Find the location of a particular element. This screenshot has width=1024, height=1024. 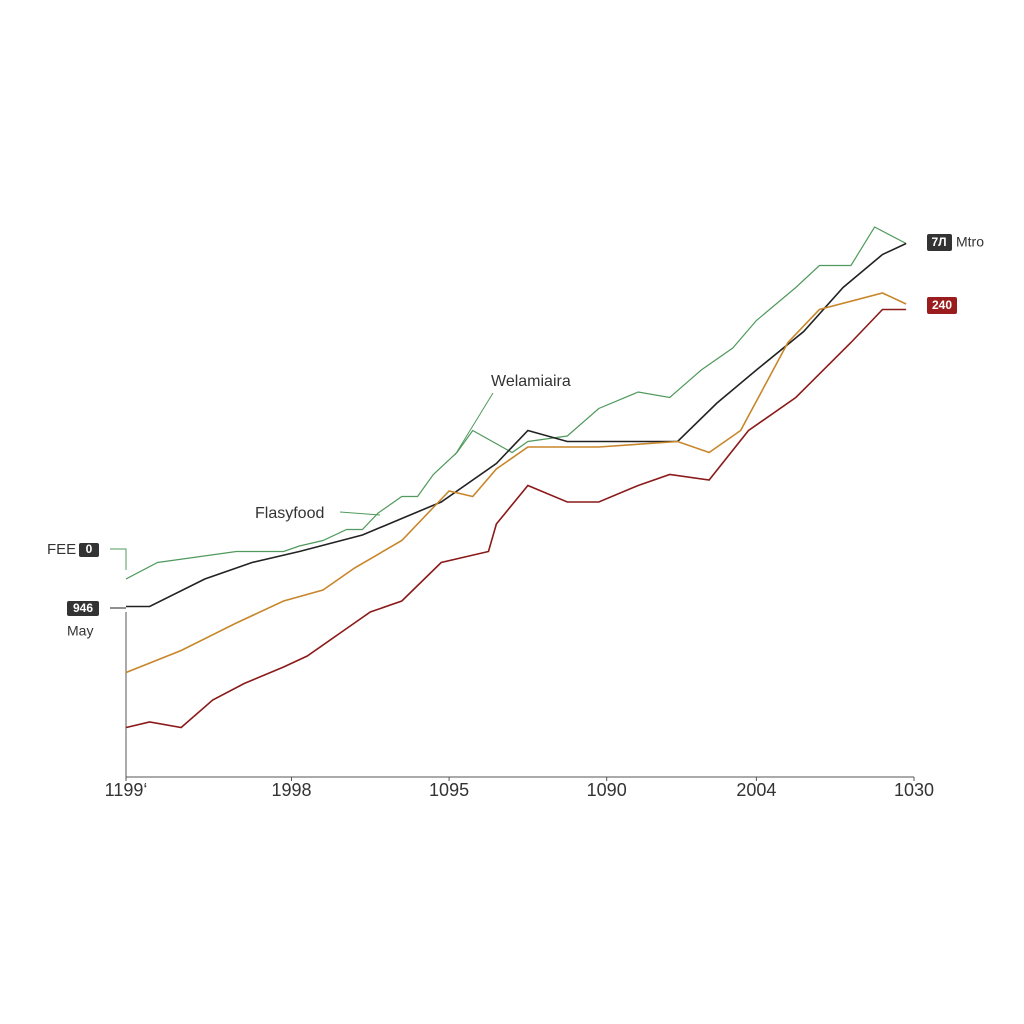

x-tick-label: 1030 is located at coordinates (914, 790).